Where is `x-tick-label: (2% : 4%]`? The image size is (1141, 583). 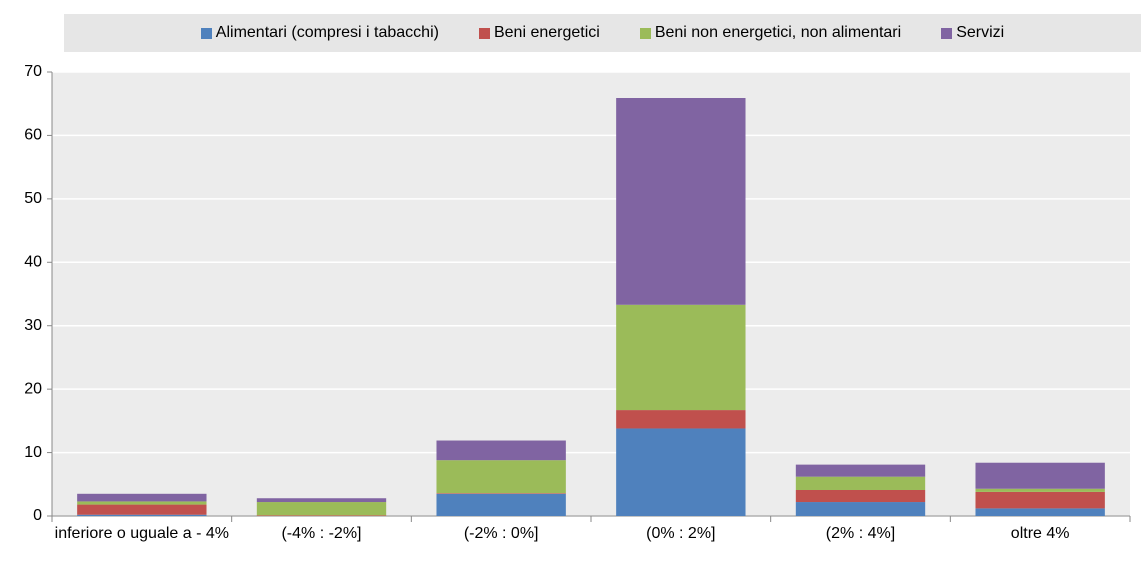 x-tick-label: (2% : 4%] is located at coordinates (860, 533).